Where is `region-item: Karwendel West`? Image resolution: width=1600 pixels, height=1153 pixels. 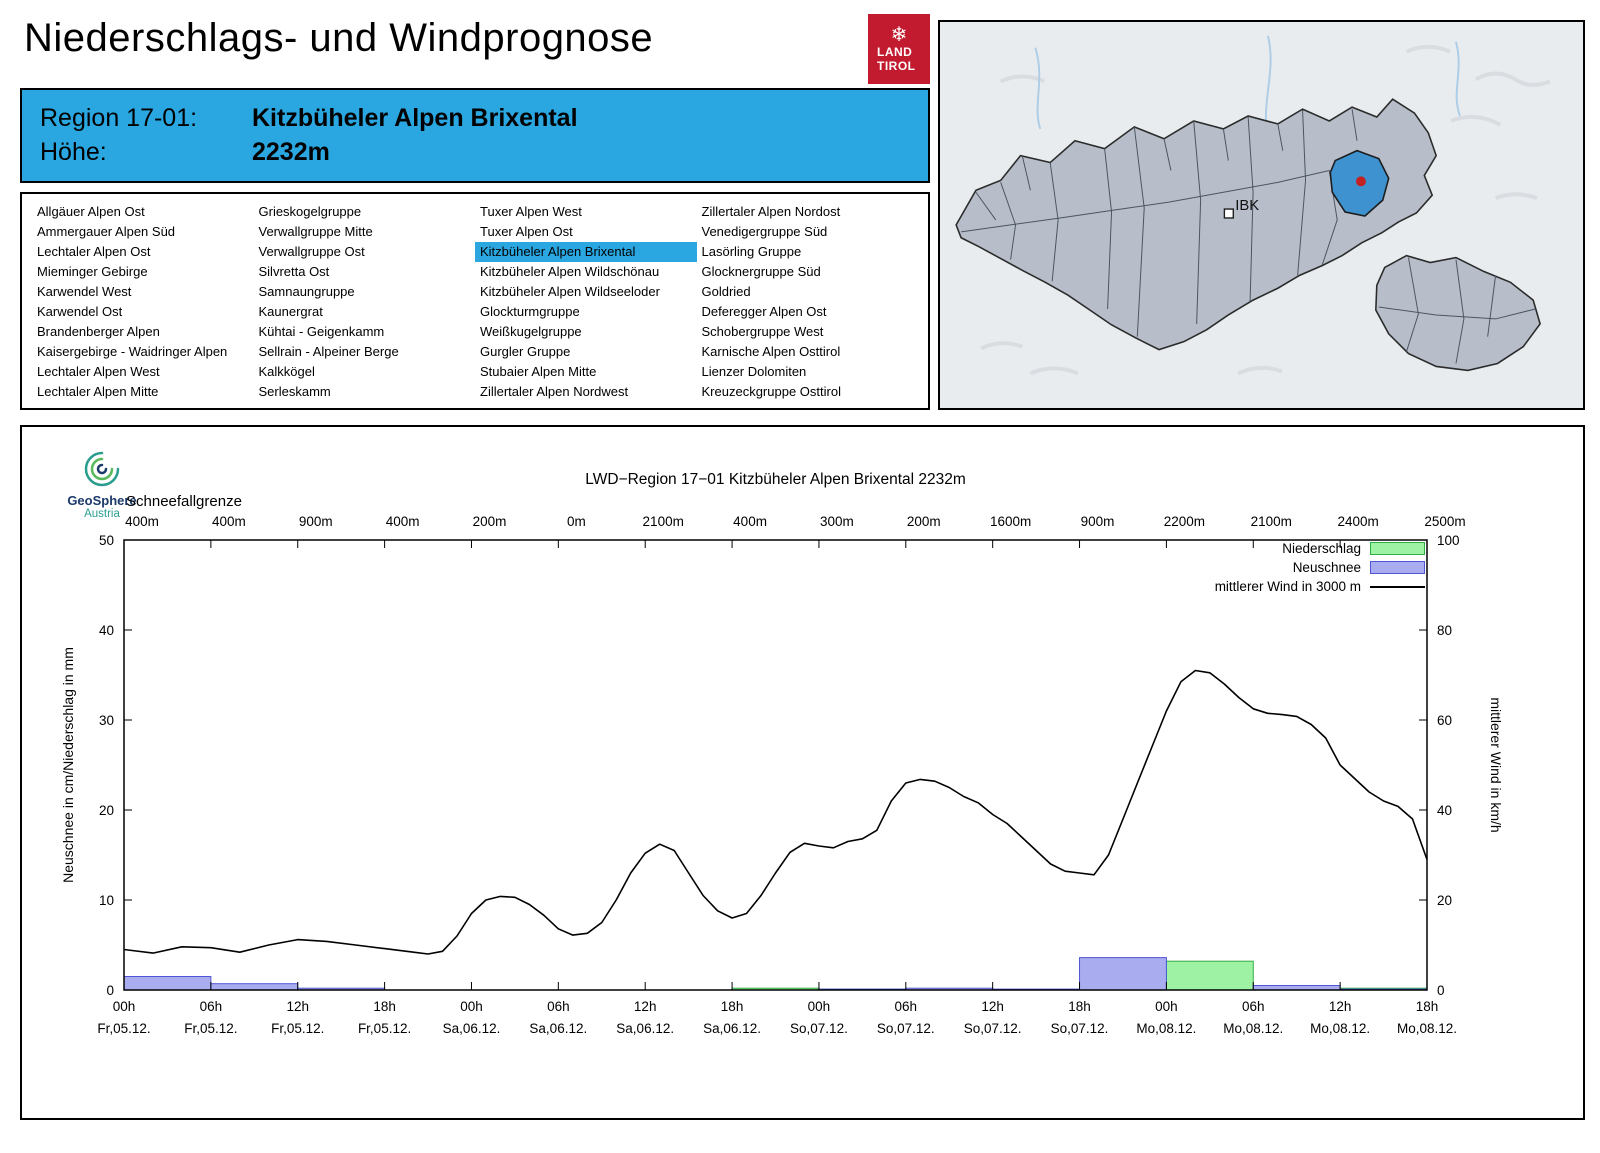
region-item: Karwendel West is located at coordinates (84, 291).